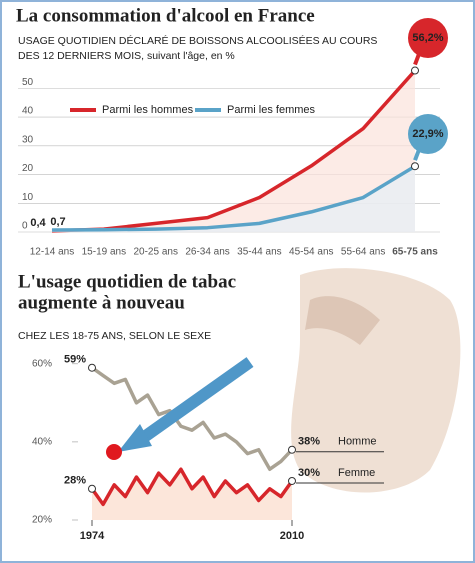 Image resolution: width=475 pixels, height=563 pixels. Describe the element at coordinates (135, 438) in the screenshot. I see `arrow-head` at that location.